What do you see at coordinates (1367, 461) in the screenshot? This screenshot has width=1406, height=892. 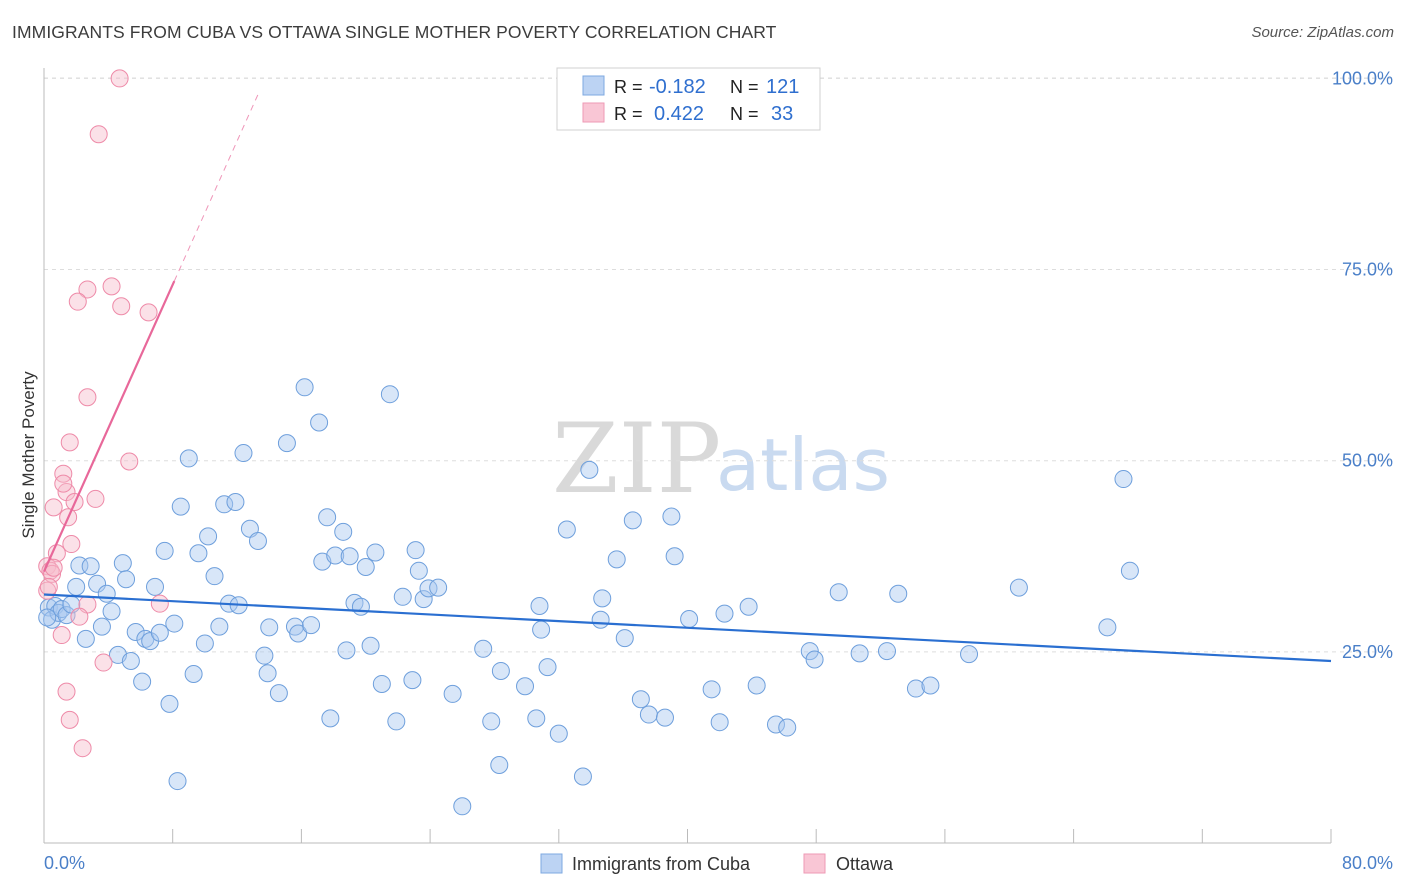 I see `y-tick-label: 50.0%` at bounding box center [1367, 461].